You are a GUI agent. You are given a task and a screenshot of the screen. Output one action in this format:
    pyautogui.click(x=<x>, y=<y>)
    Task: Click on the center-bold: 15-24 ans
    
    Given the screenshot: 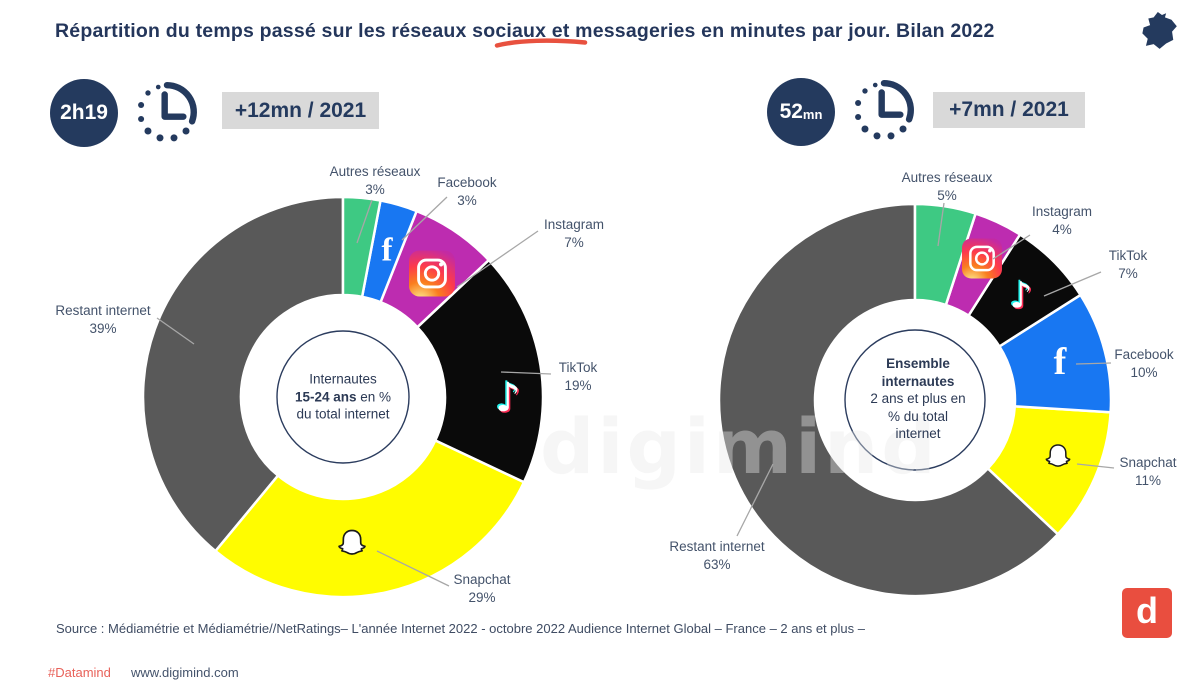 What is the action you would take?
    pyautogui.click(x=325, y=397)
    